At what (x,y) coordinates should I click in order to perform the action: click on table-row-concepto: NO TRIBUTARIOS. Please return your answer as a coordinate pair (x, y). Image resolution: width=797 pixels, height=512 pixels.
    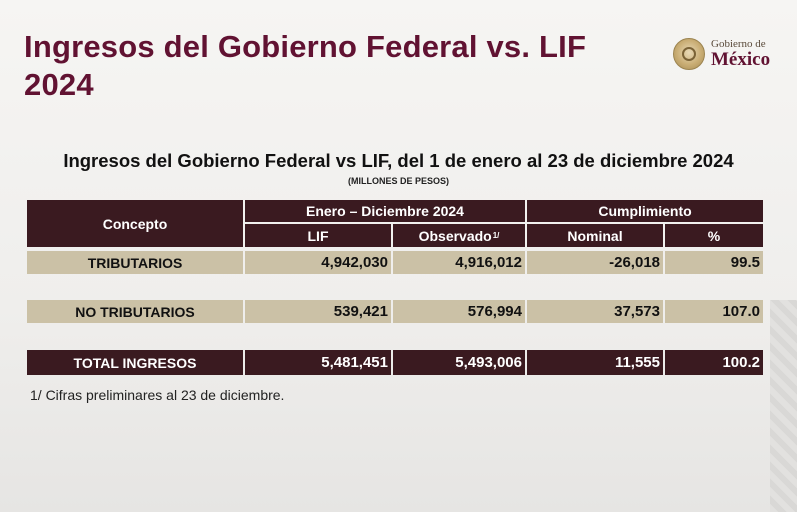
    Looking at the image, I should click on (135, 311).